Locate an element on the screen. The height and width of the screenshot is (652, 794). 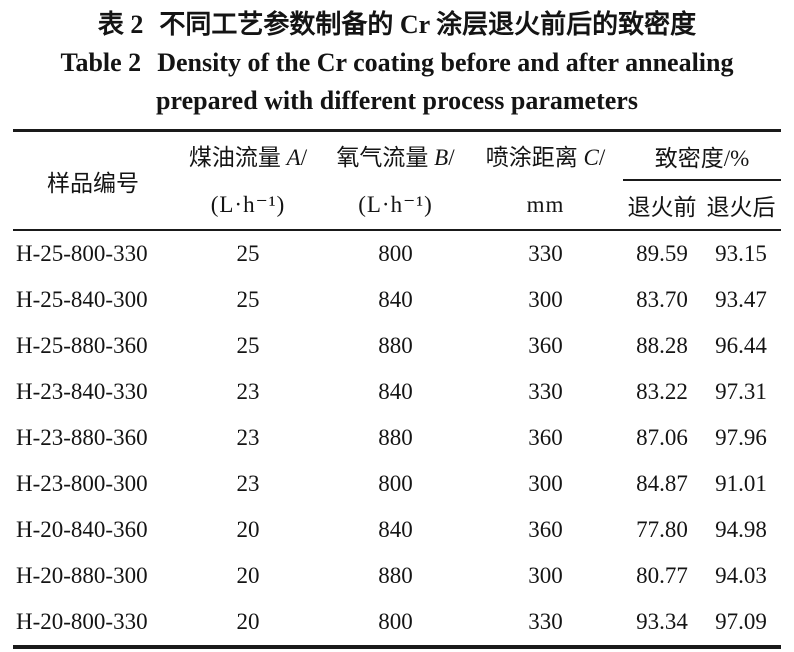
cell-after: 94.03 is located at coordinates (741, 575).